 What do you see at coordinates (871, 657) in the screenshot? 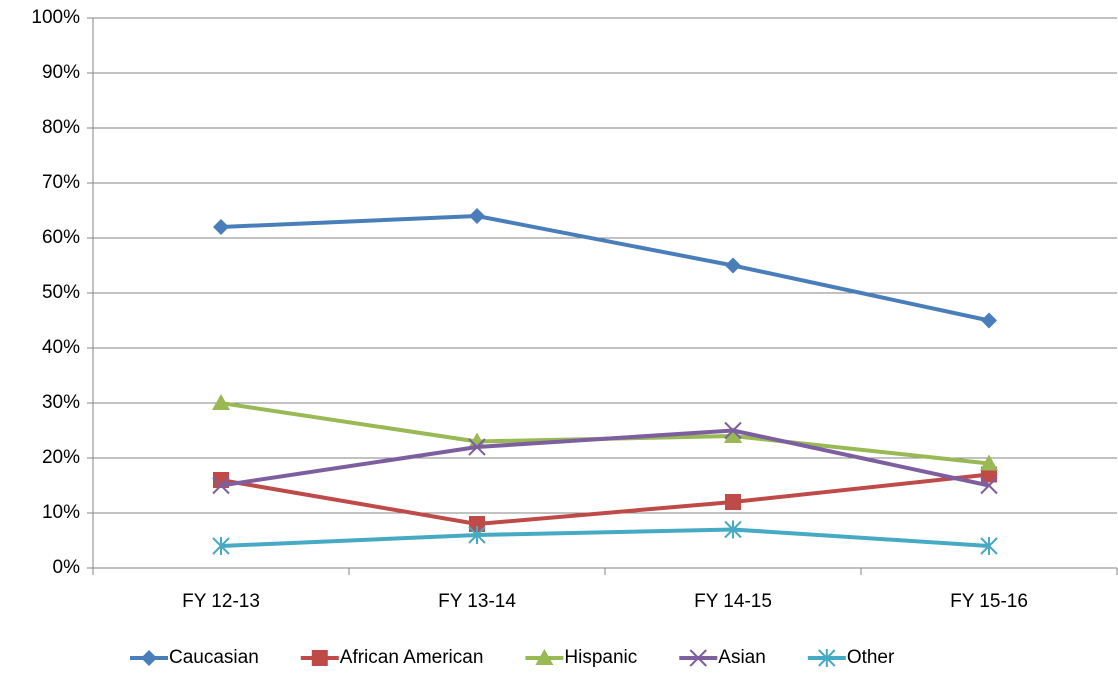
I see `legend-label: Other` at bounding box center [871, 657].